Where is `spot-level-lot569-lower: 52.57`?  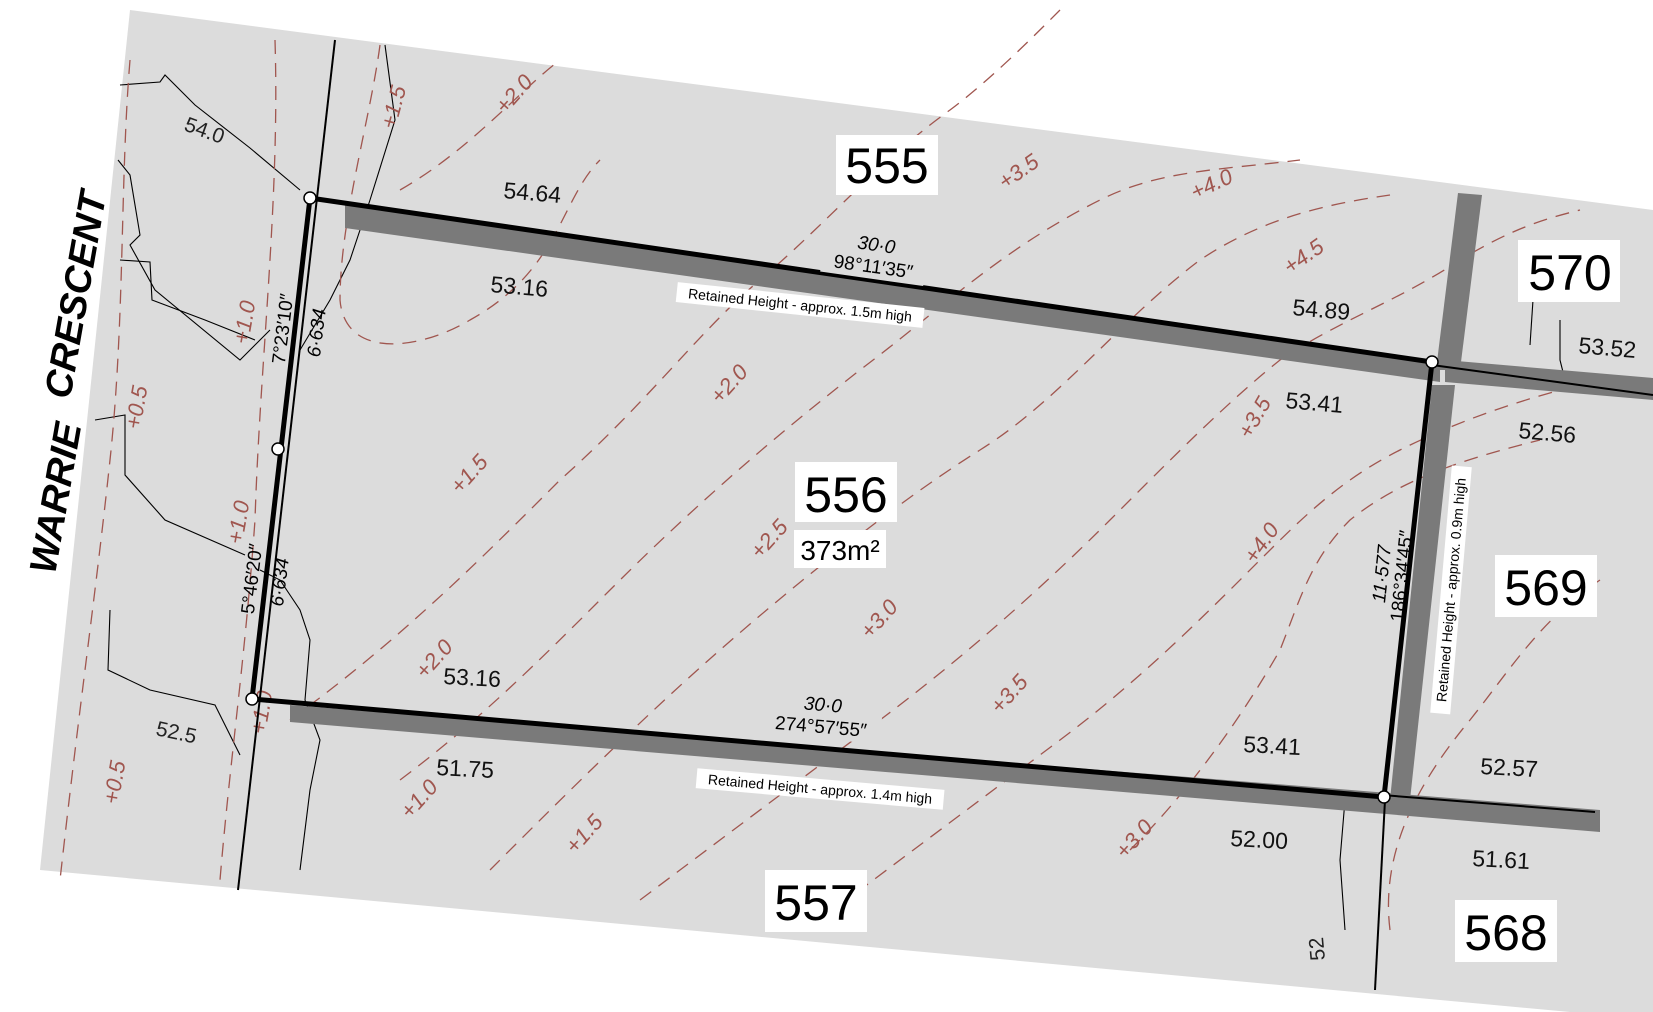 spot-level-lot569-lower: 52.57 is located at coordinates (1509, 767).